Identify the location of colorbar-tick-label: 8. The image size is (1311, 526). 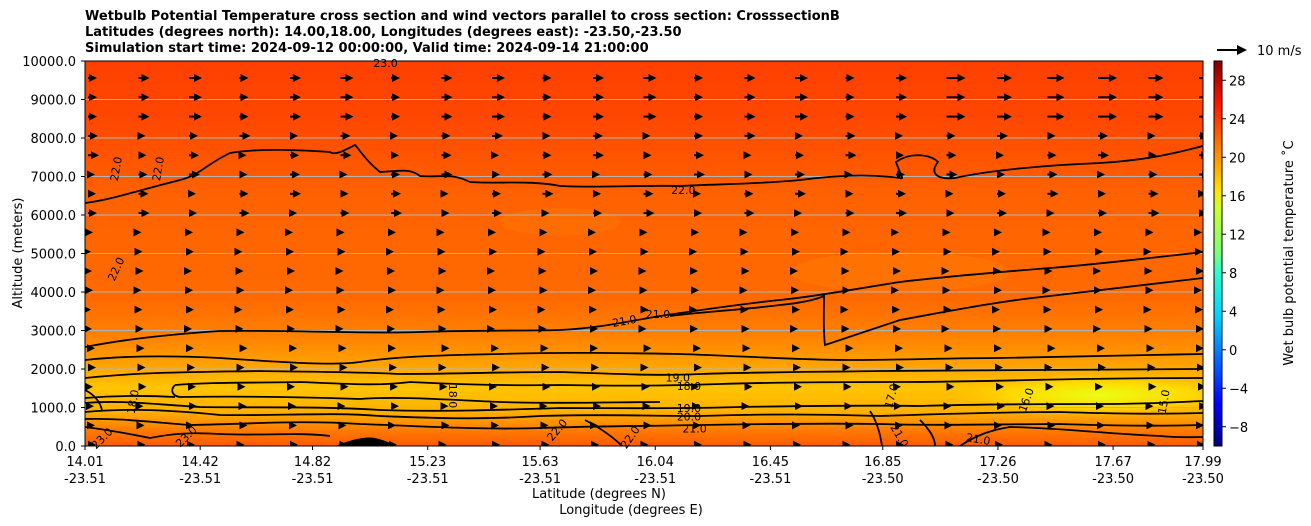
(1233, 274).